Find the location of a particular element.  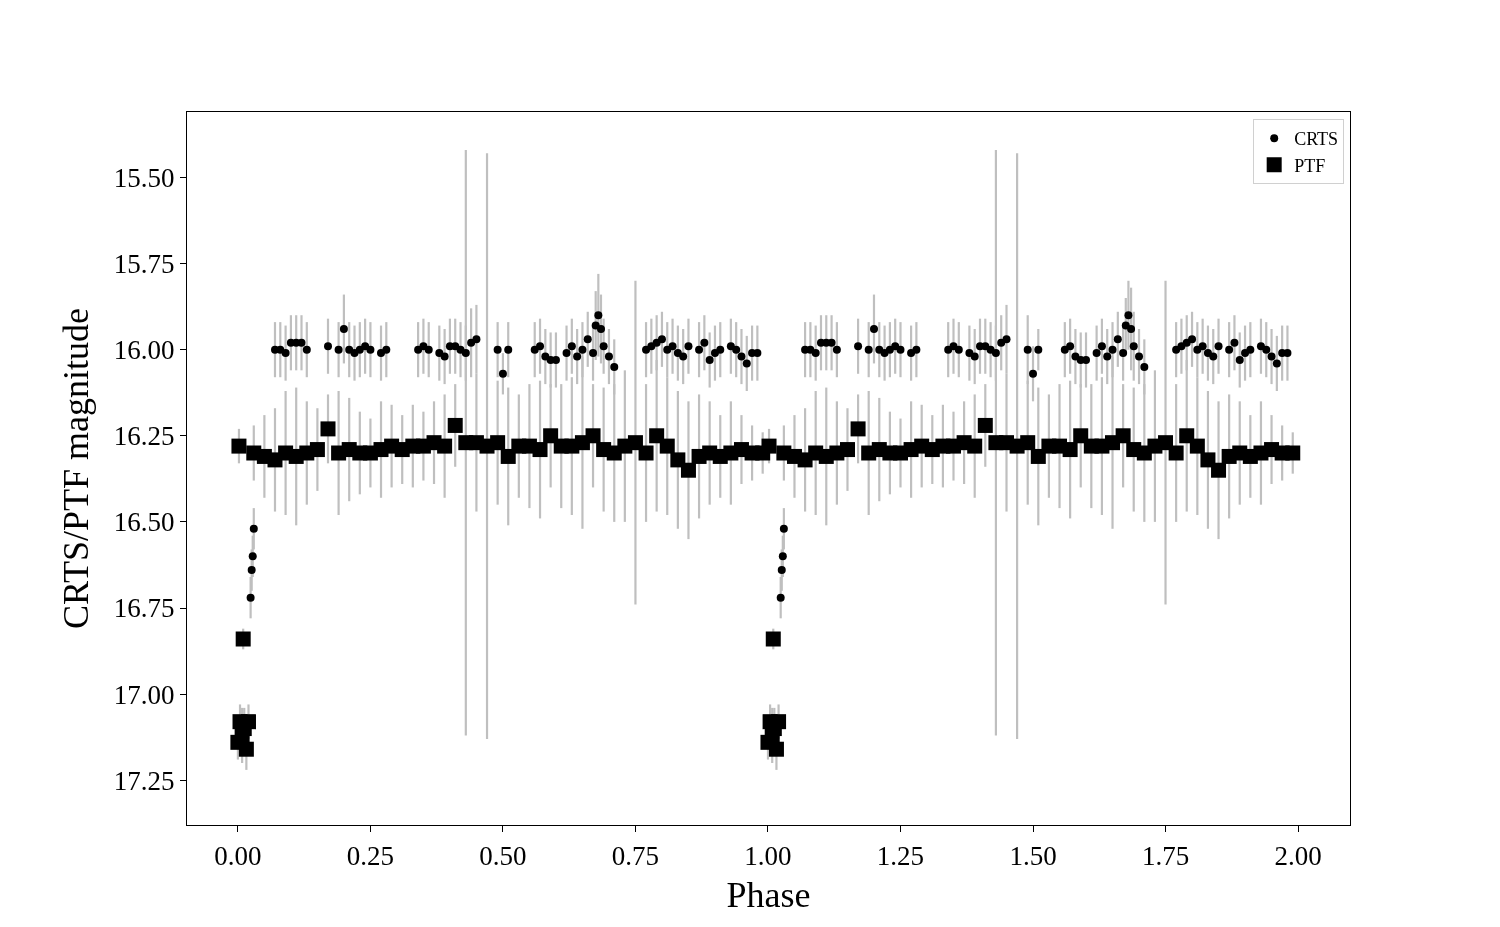

y-tick-label: 16.25 is located at coordinates (144, 436).